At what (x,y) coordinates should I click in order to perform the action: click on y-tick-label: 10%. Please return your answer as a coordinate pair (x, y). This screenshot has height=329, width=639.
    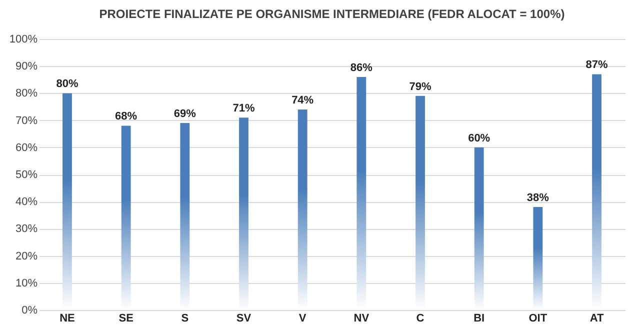
    Looking at the image, I should click on (26, 283).